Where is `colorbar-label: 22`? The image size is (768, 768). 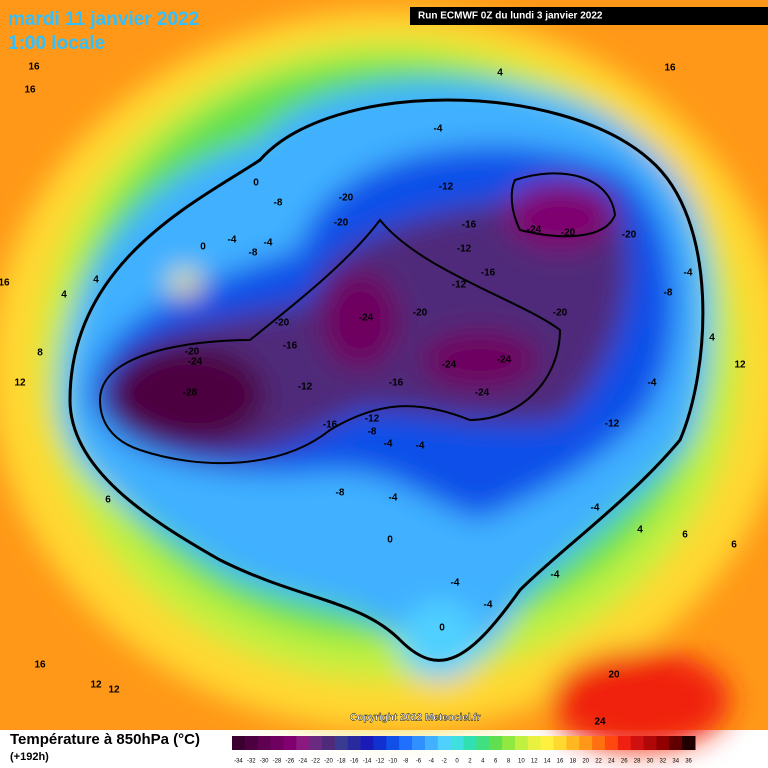 colorbar-label: 22 is located at coordinates (598, 762).